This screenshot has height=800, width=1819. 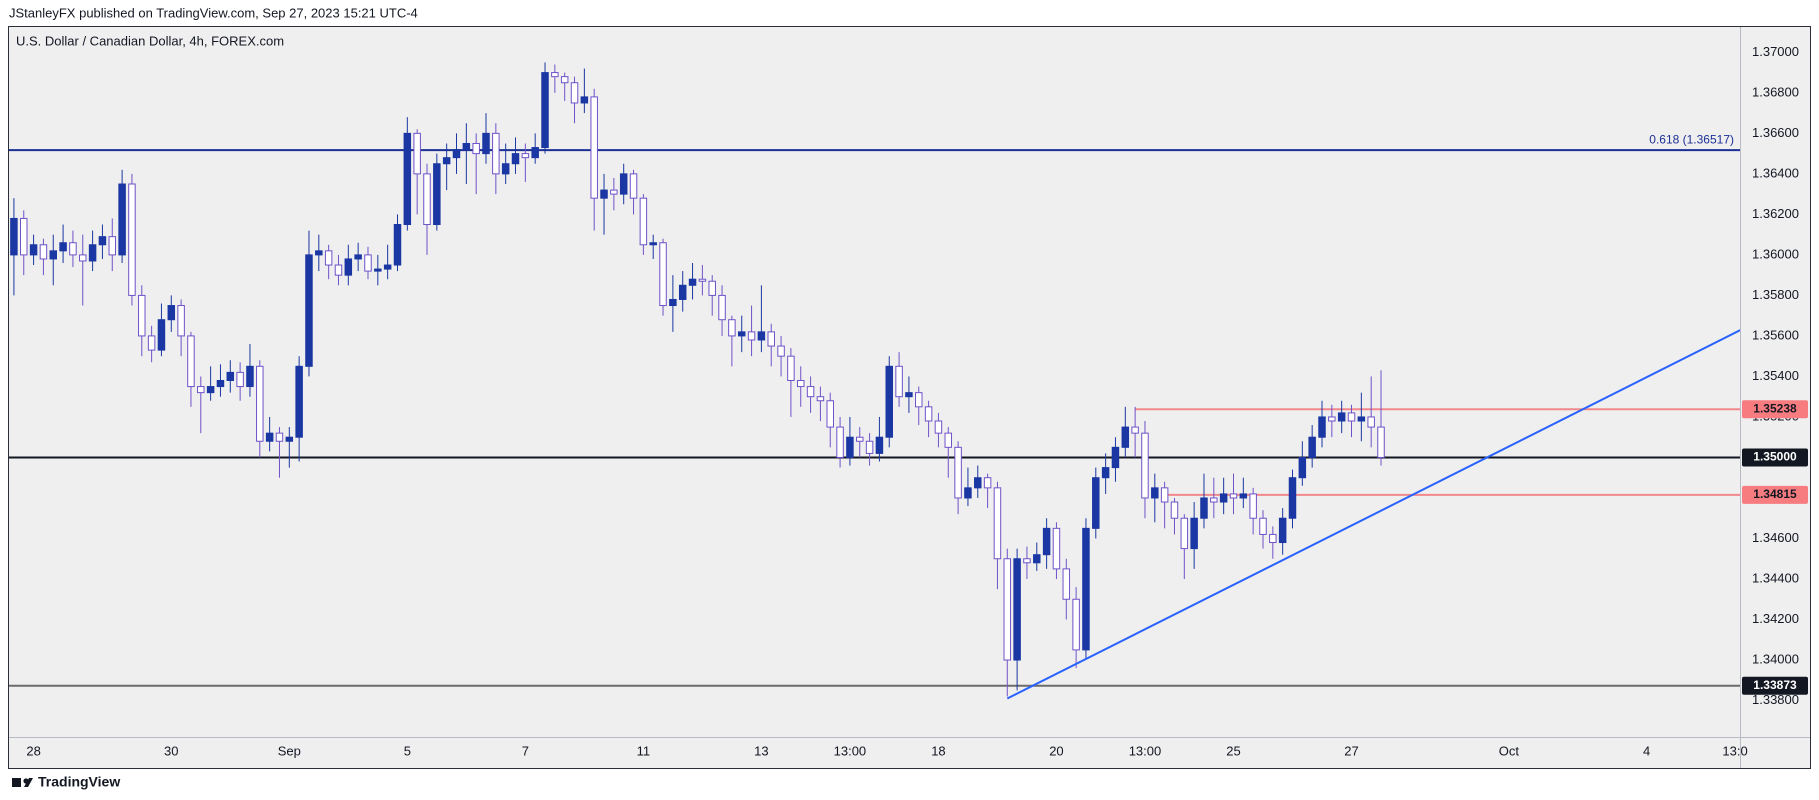 I want to click on logo-shape, so click(x=16, y=782).